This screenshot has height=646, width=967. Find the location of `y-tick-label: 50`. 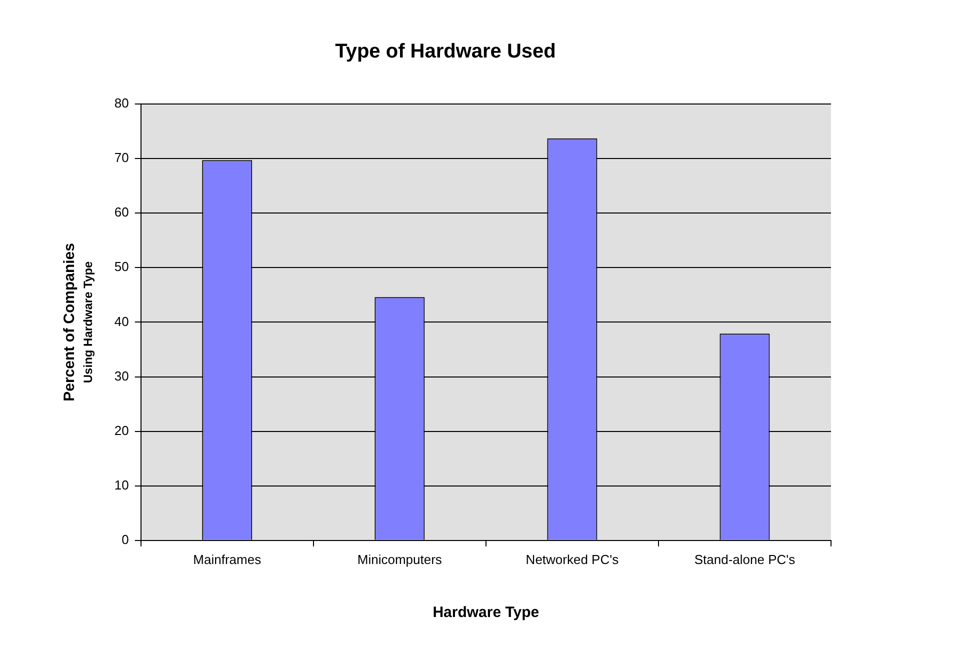

y-tick-label: 50 is located at coordinates (121, 266).